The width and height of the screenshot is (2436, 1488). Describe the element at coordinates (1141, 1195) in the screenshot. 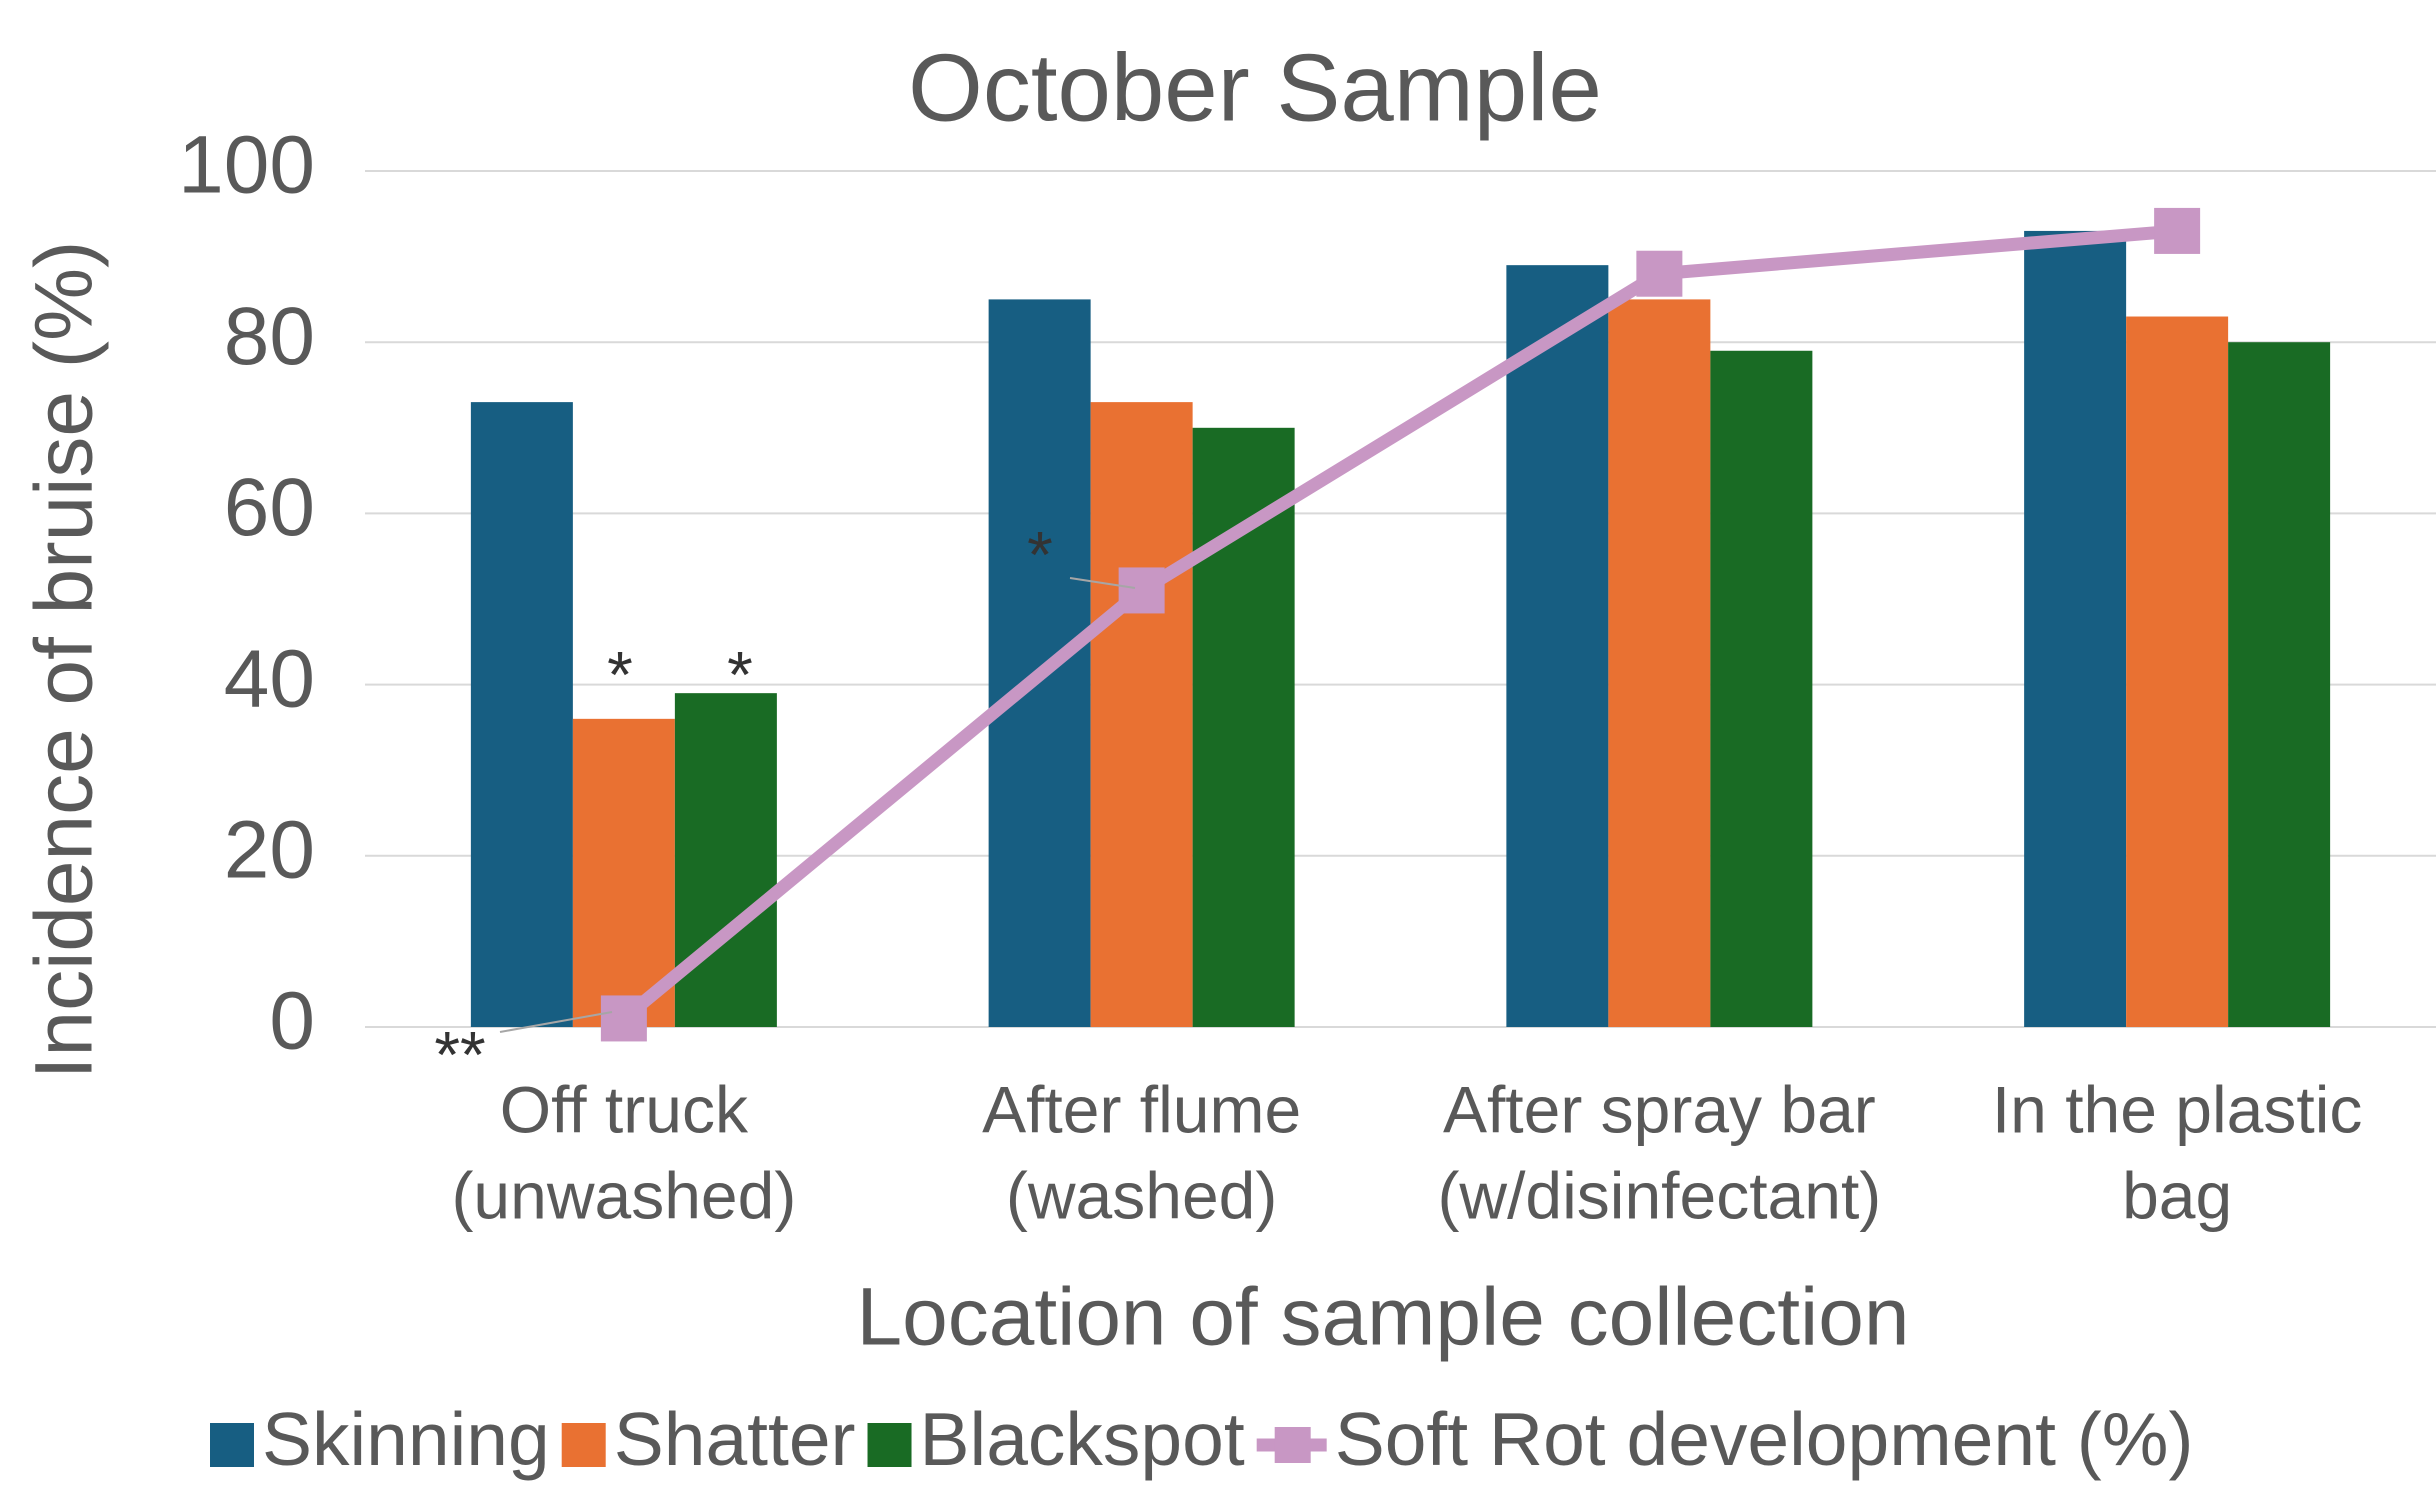

I see `x-tick-label: (washed)` at that location.